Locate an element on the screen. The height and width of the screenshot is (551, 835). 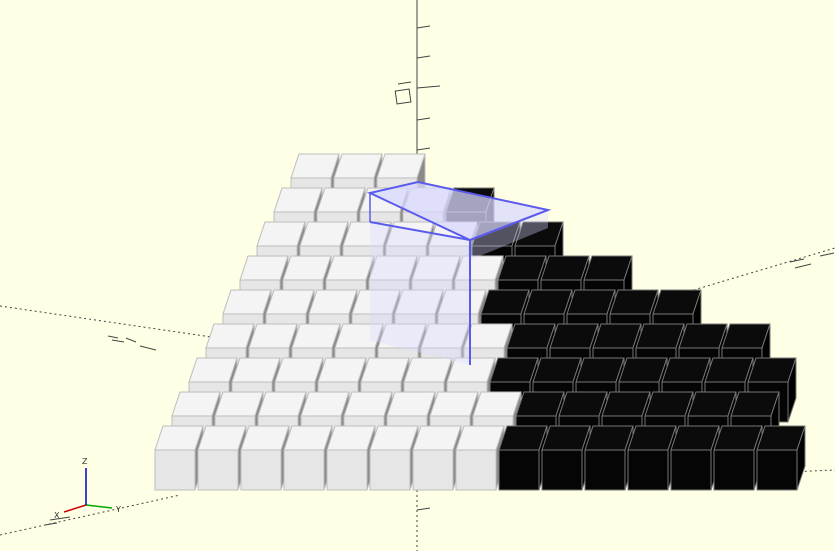
highlight-side-face is located at coordinates (509, 235).